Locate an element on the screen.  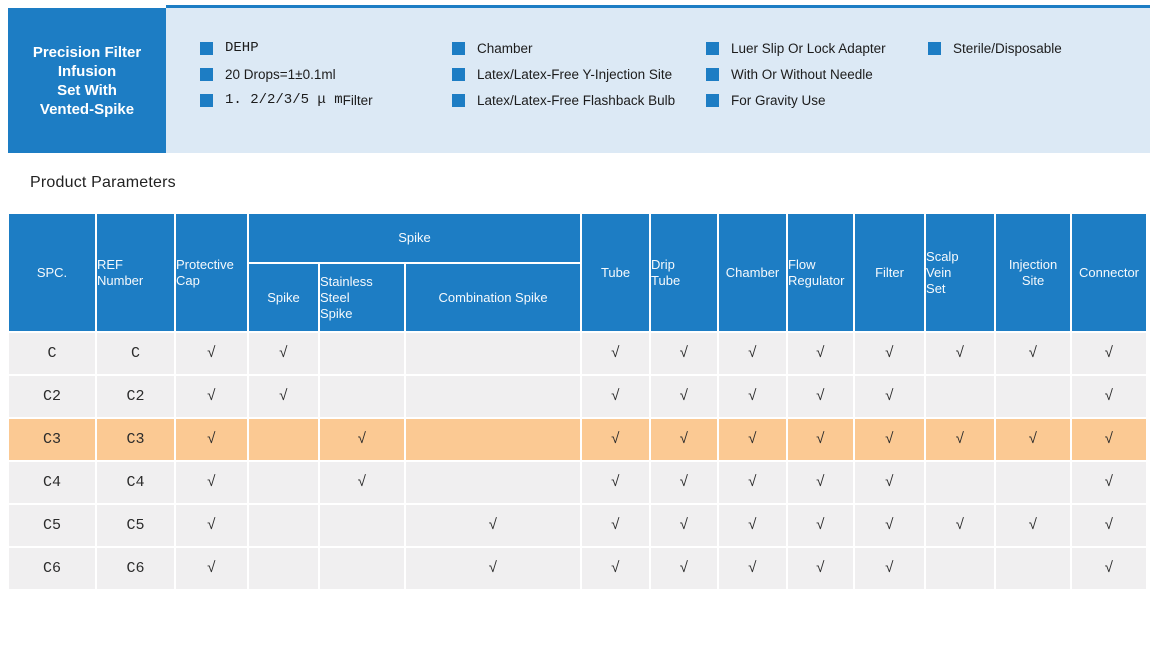
ref-cell: C5 is located at coordinates (135, 525).